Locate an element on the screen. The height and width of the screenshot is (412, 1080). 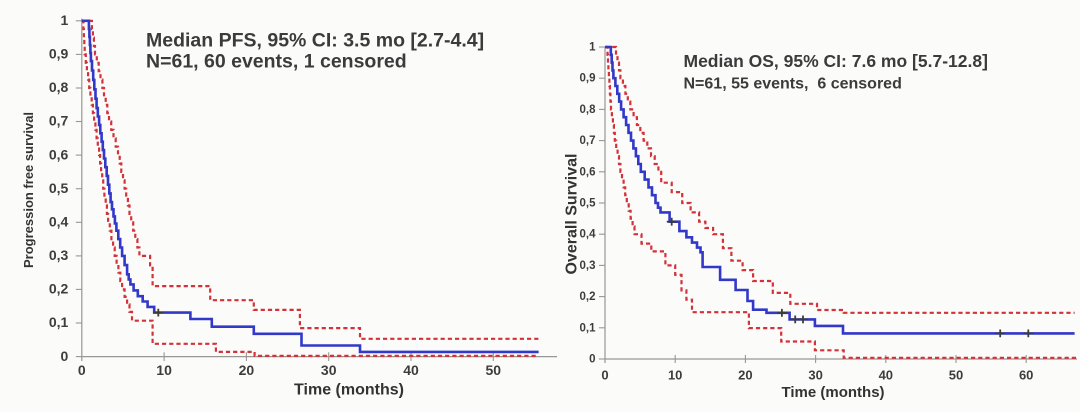
svg-text:Median OS, 95% CI: 7.6 mo [5.7: Median OS, 95% CI: 7.6 mo [5.7-12.8] is located at coordinates (836, 61).